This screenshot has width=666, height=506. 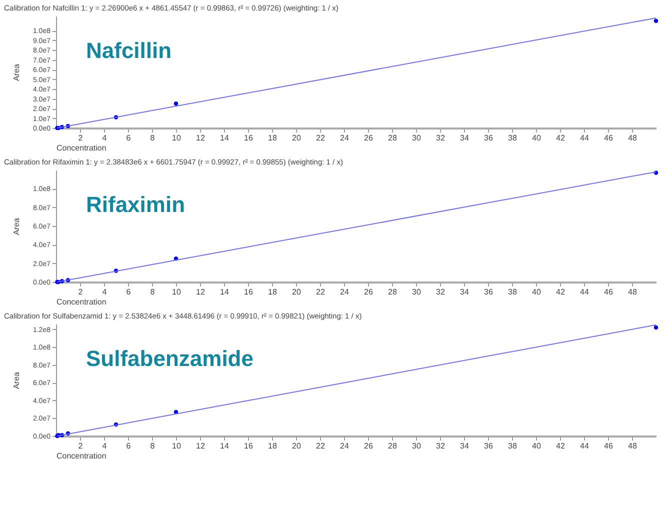 What do you see at coordinates (170, 358) in the screenshot?
I see `annotation: Sulfabenzamide` at bounding box center [170, 358].